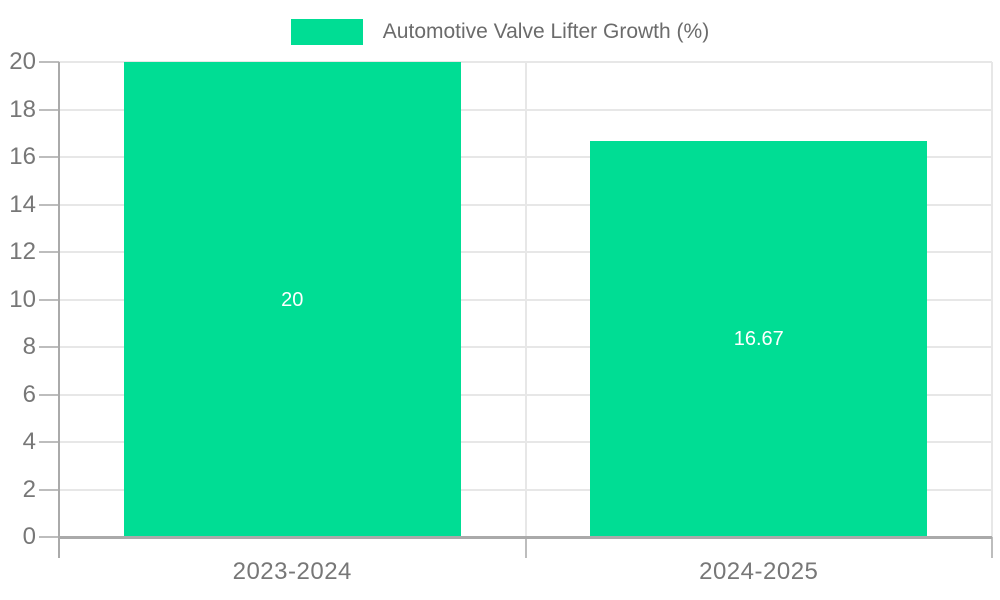 This screenshot has height=600, width=1000. I want to click on y-tick-label: 12, so click(22, 251).